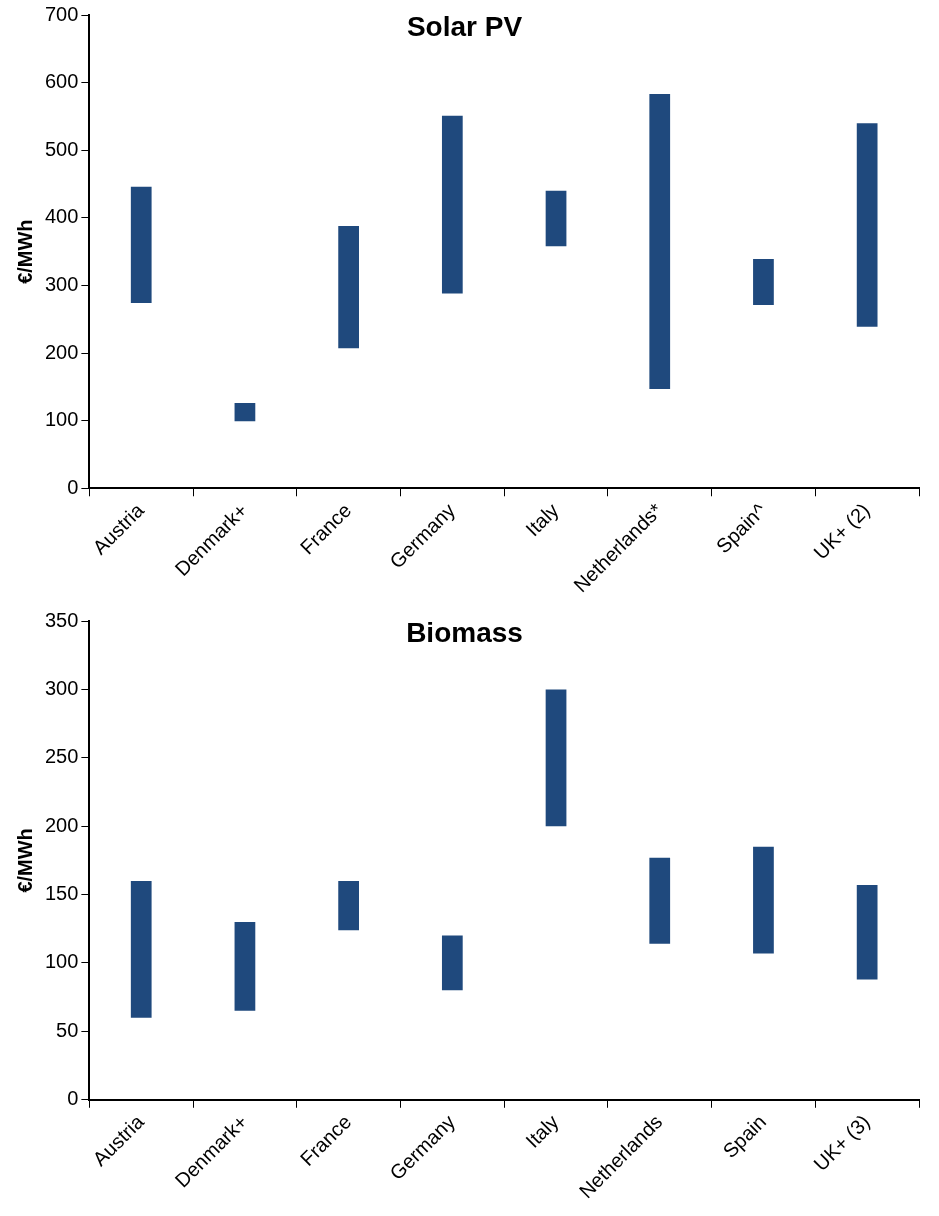 Image resolution: width=939 pixels, height=1216 pixels. What do you see at coordinates (61, 81) in the screenshot?
I see `y-tick-label: 600` at bounding box center [61, 81].